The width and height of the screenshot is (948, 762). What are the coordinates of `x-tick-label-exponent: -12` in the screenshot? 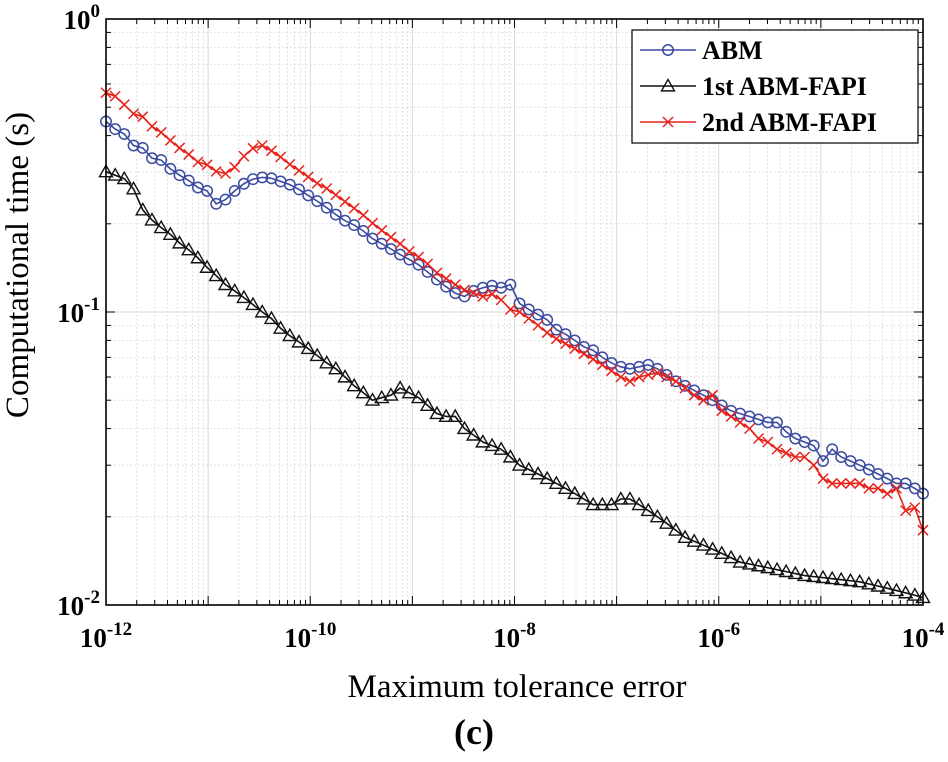 It's located at (119, 629).